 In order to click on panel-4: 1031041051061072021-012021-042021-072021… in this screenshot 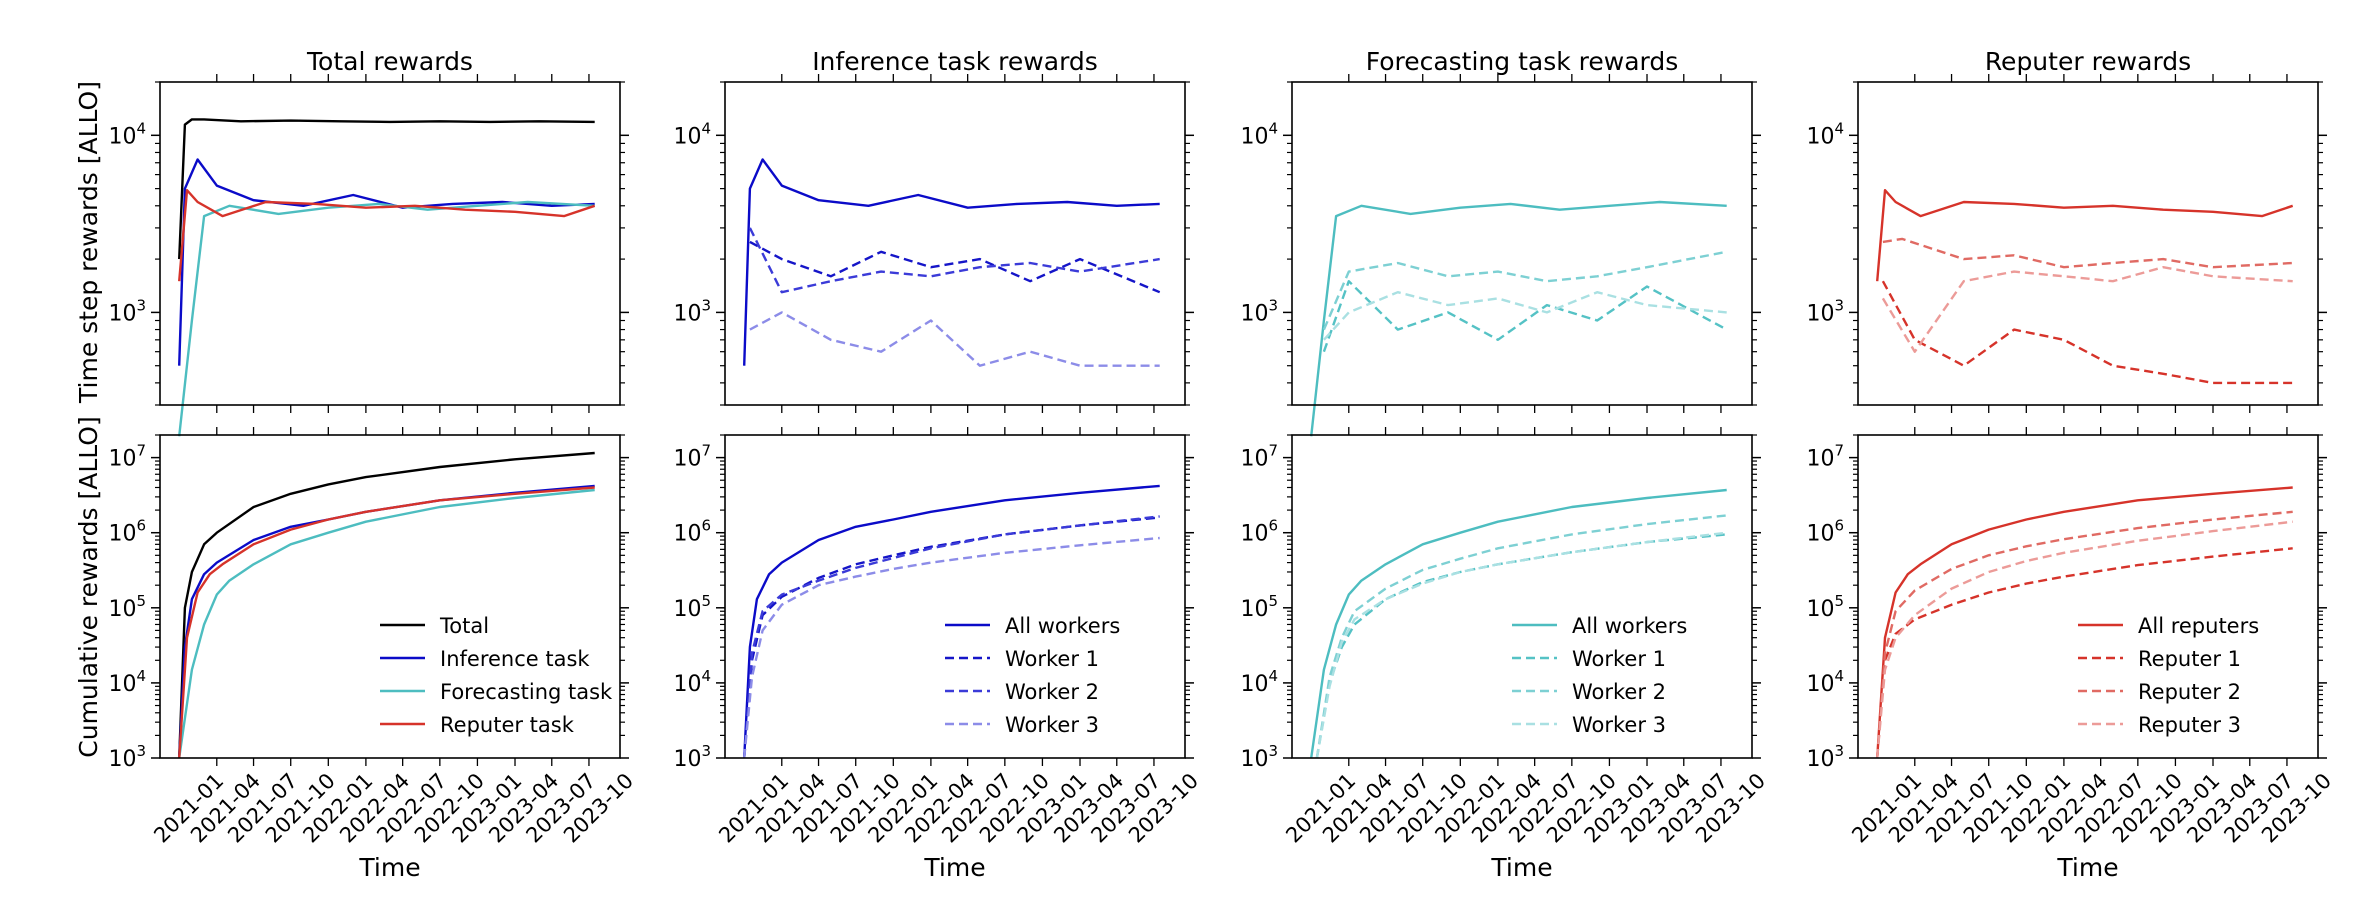, I will do `click(373, 654)`.